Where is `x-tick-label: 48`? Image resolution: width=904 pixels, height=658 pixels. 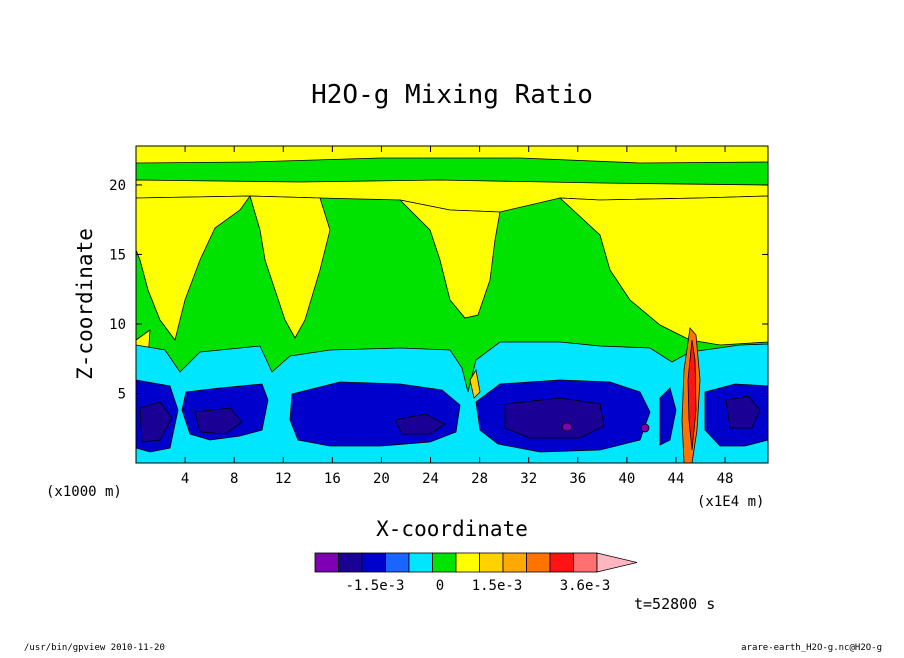
x-tick-label: 48 is located at coordinates (725, 479).